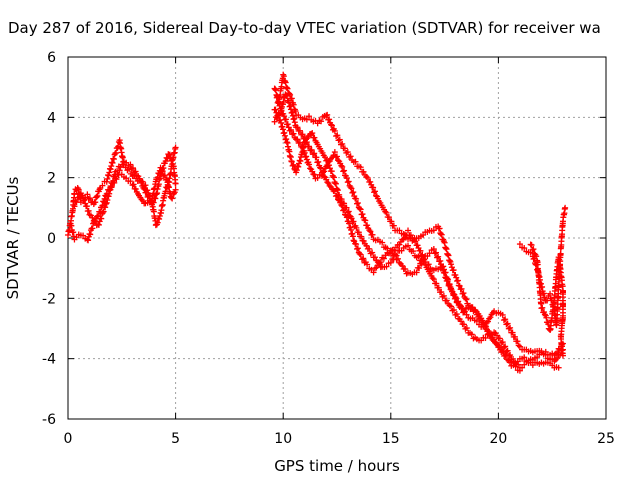 Image resolution: width=640 pixels, height=480 pixels. I want to click on y-tick-label: 2, so click(51, 179).